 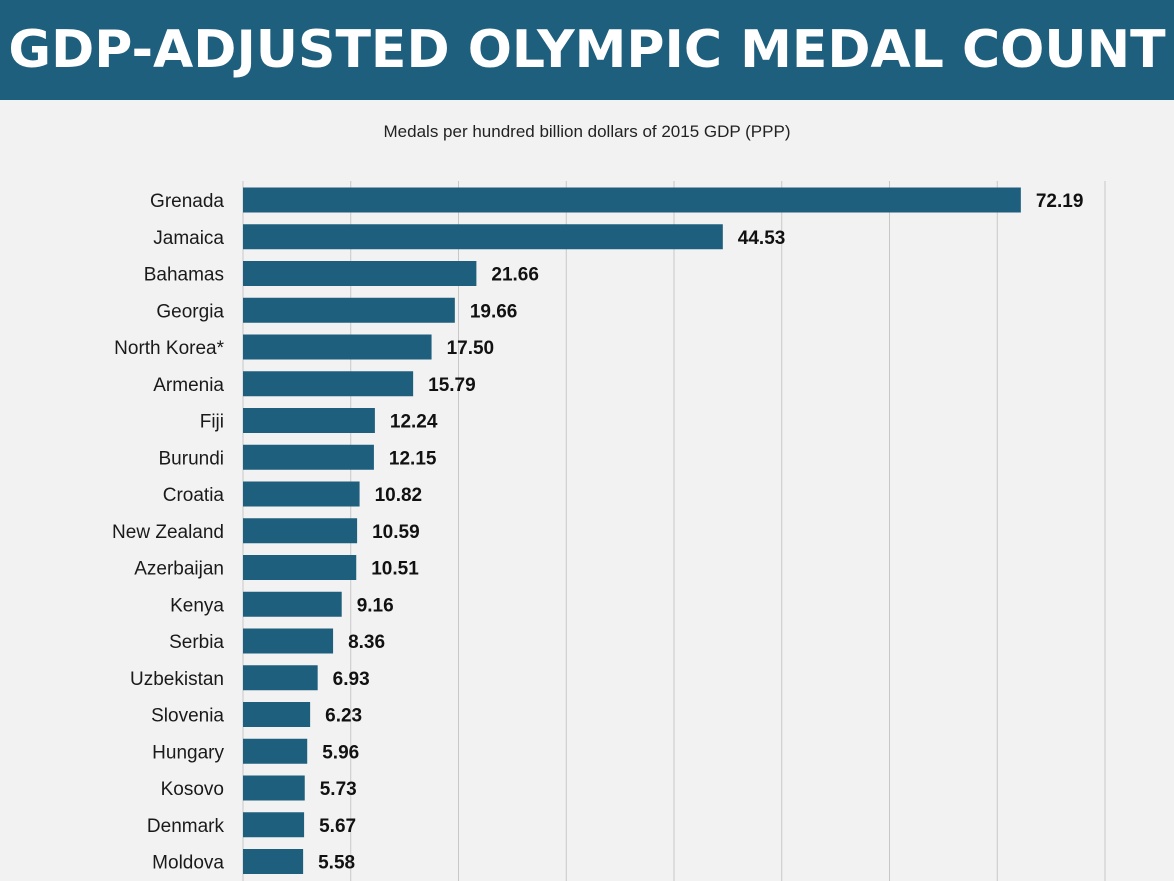 What do you see at coordinates (184, 275) in the screenshot?
I see `category-label: Bahamas` at bounding box center [184, 275].